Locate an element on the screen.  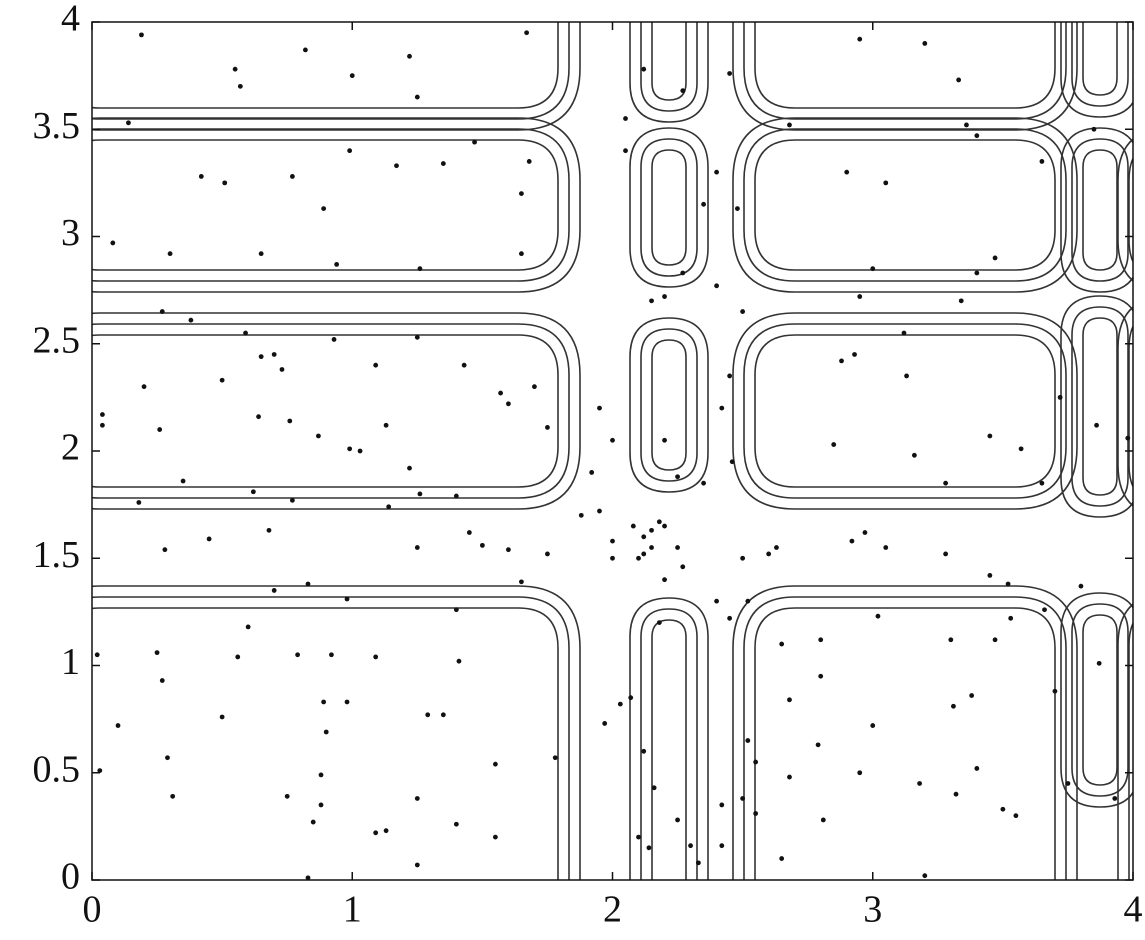
x-tick-label: 3 is located at coordinates (872, 910).